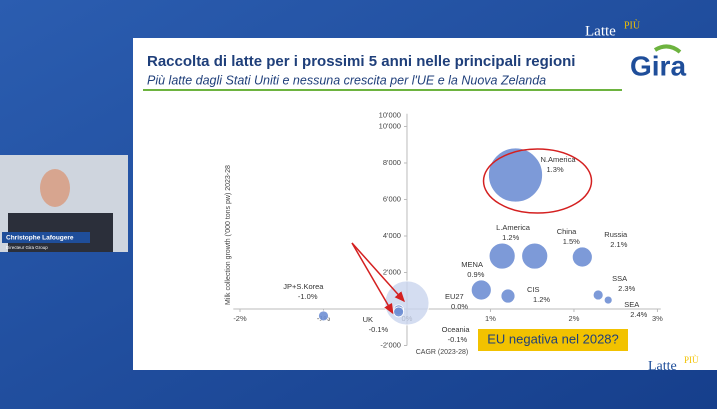  What do you see at coordinates (631, 304) in the screenshot?
I see `bubble-name: SEA` at bounding box center [631, 304].